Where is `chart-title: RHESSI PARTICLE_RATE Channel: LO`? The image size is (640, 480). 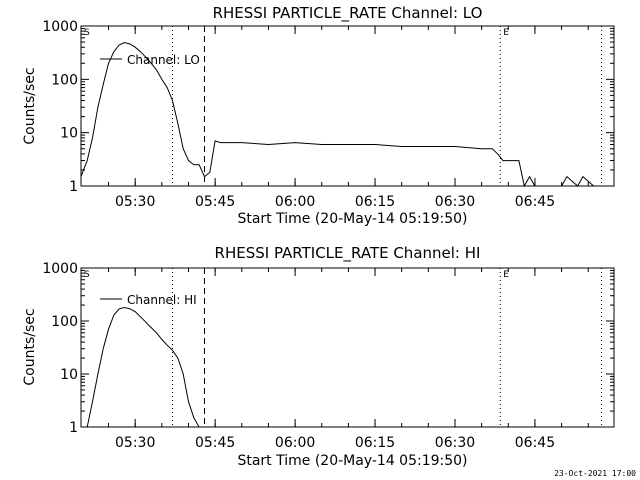
chart-title: RHESSI PARTICLE_RATE Channel: LO is located at coordinates (348, 13).